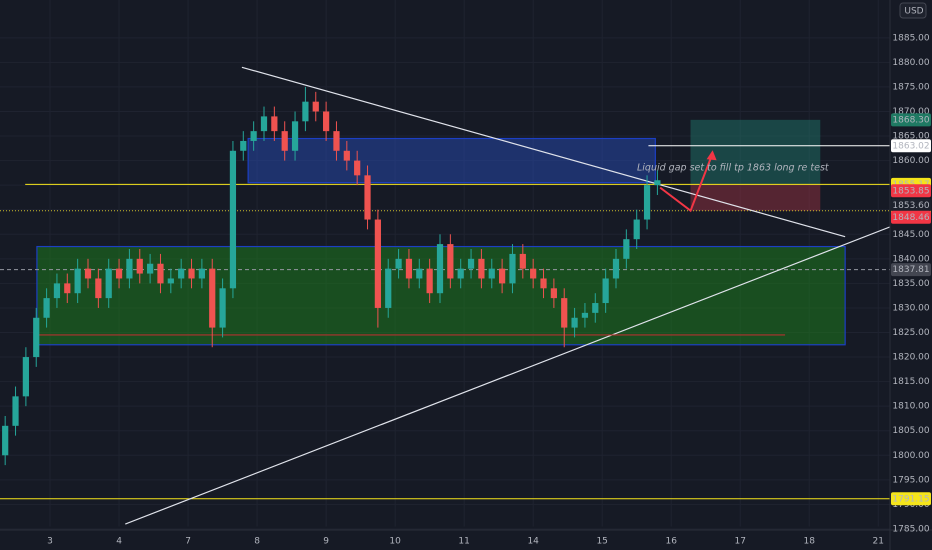 This screenshot has height=550, width=932. What do you see at coordinates (910, 63) in the screenshot?
I see `y-tick-label: 1880.00` at bounding box center [910, 63].